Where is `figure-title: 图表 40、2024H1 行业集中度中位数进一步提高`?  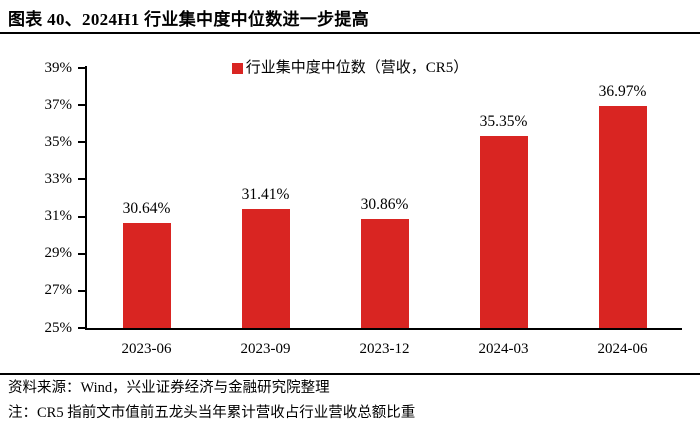
figure-title: 图表 40、2024H1 行业集中度中位数进一步提高 is located at coordinates (189, 19).